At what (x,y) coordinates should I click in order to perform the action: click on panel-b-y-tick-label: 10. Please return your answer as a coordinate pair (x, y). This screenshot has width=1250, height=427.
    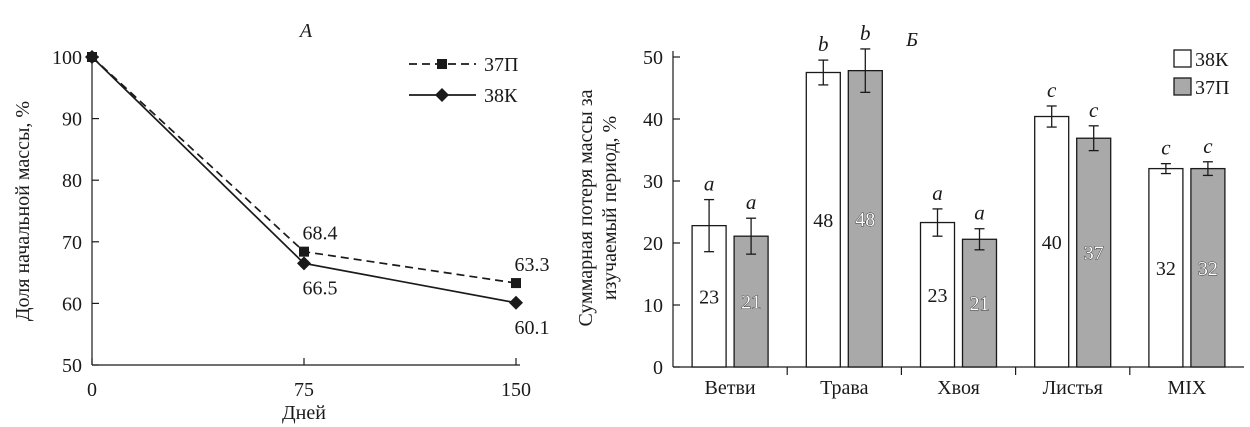
    Looking at the image, I should click on (653, 306).